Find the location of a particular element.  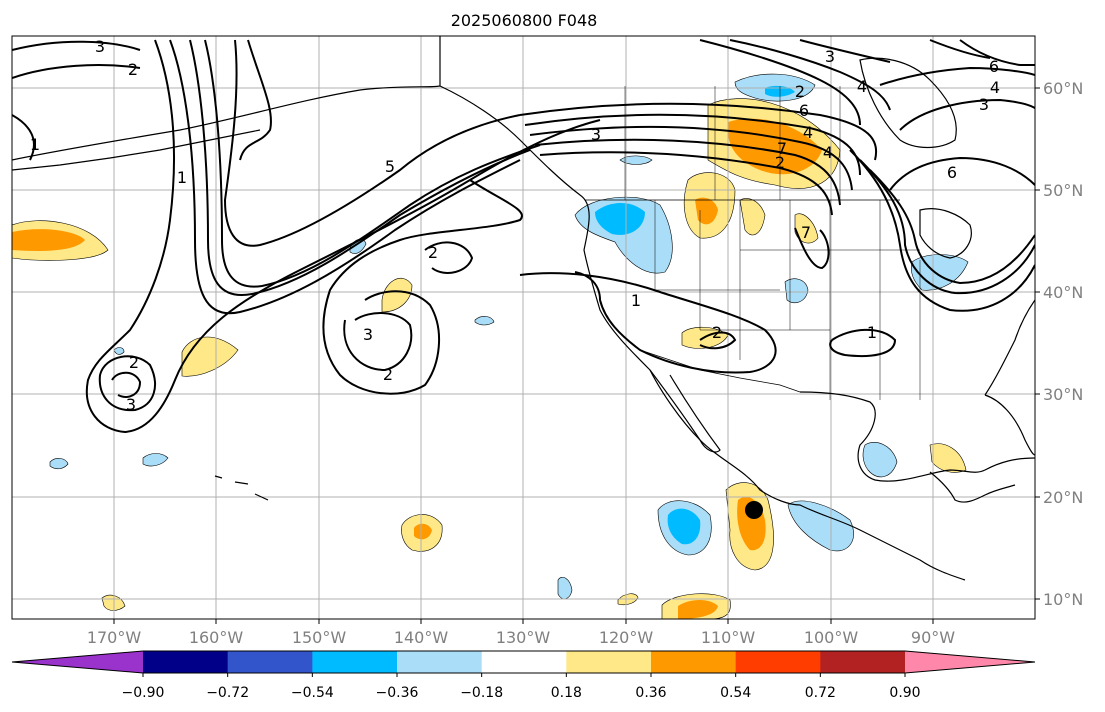

colorbar-tick-label: 0.72 is located at coordinates (820, 693).